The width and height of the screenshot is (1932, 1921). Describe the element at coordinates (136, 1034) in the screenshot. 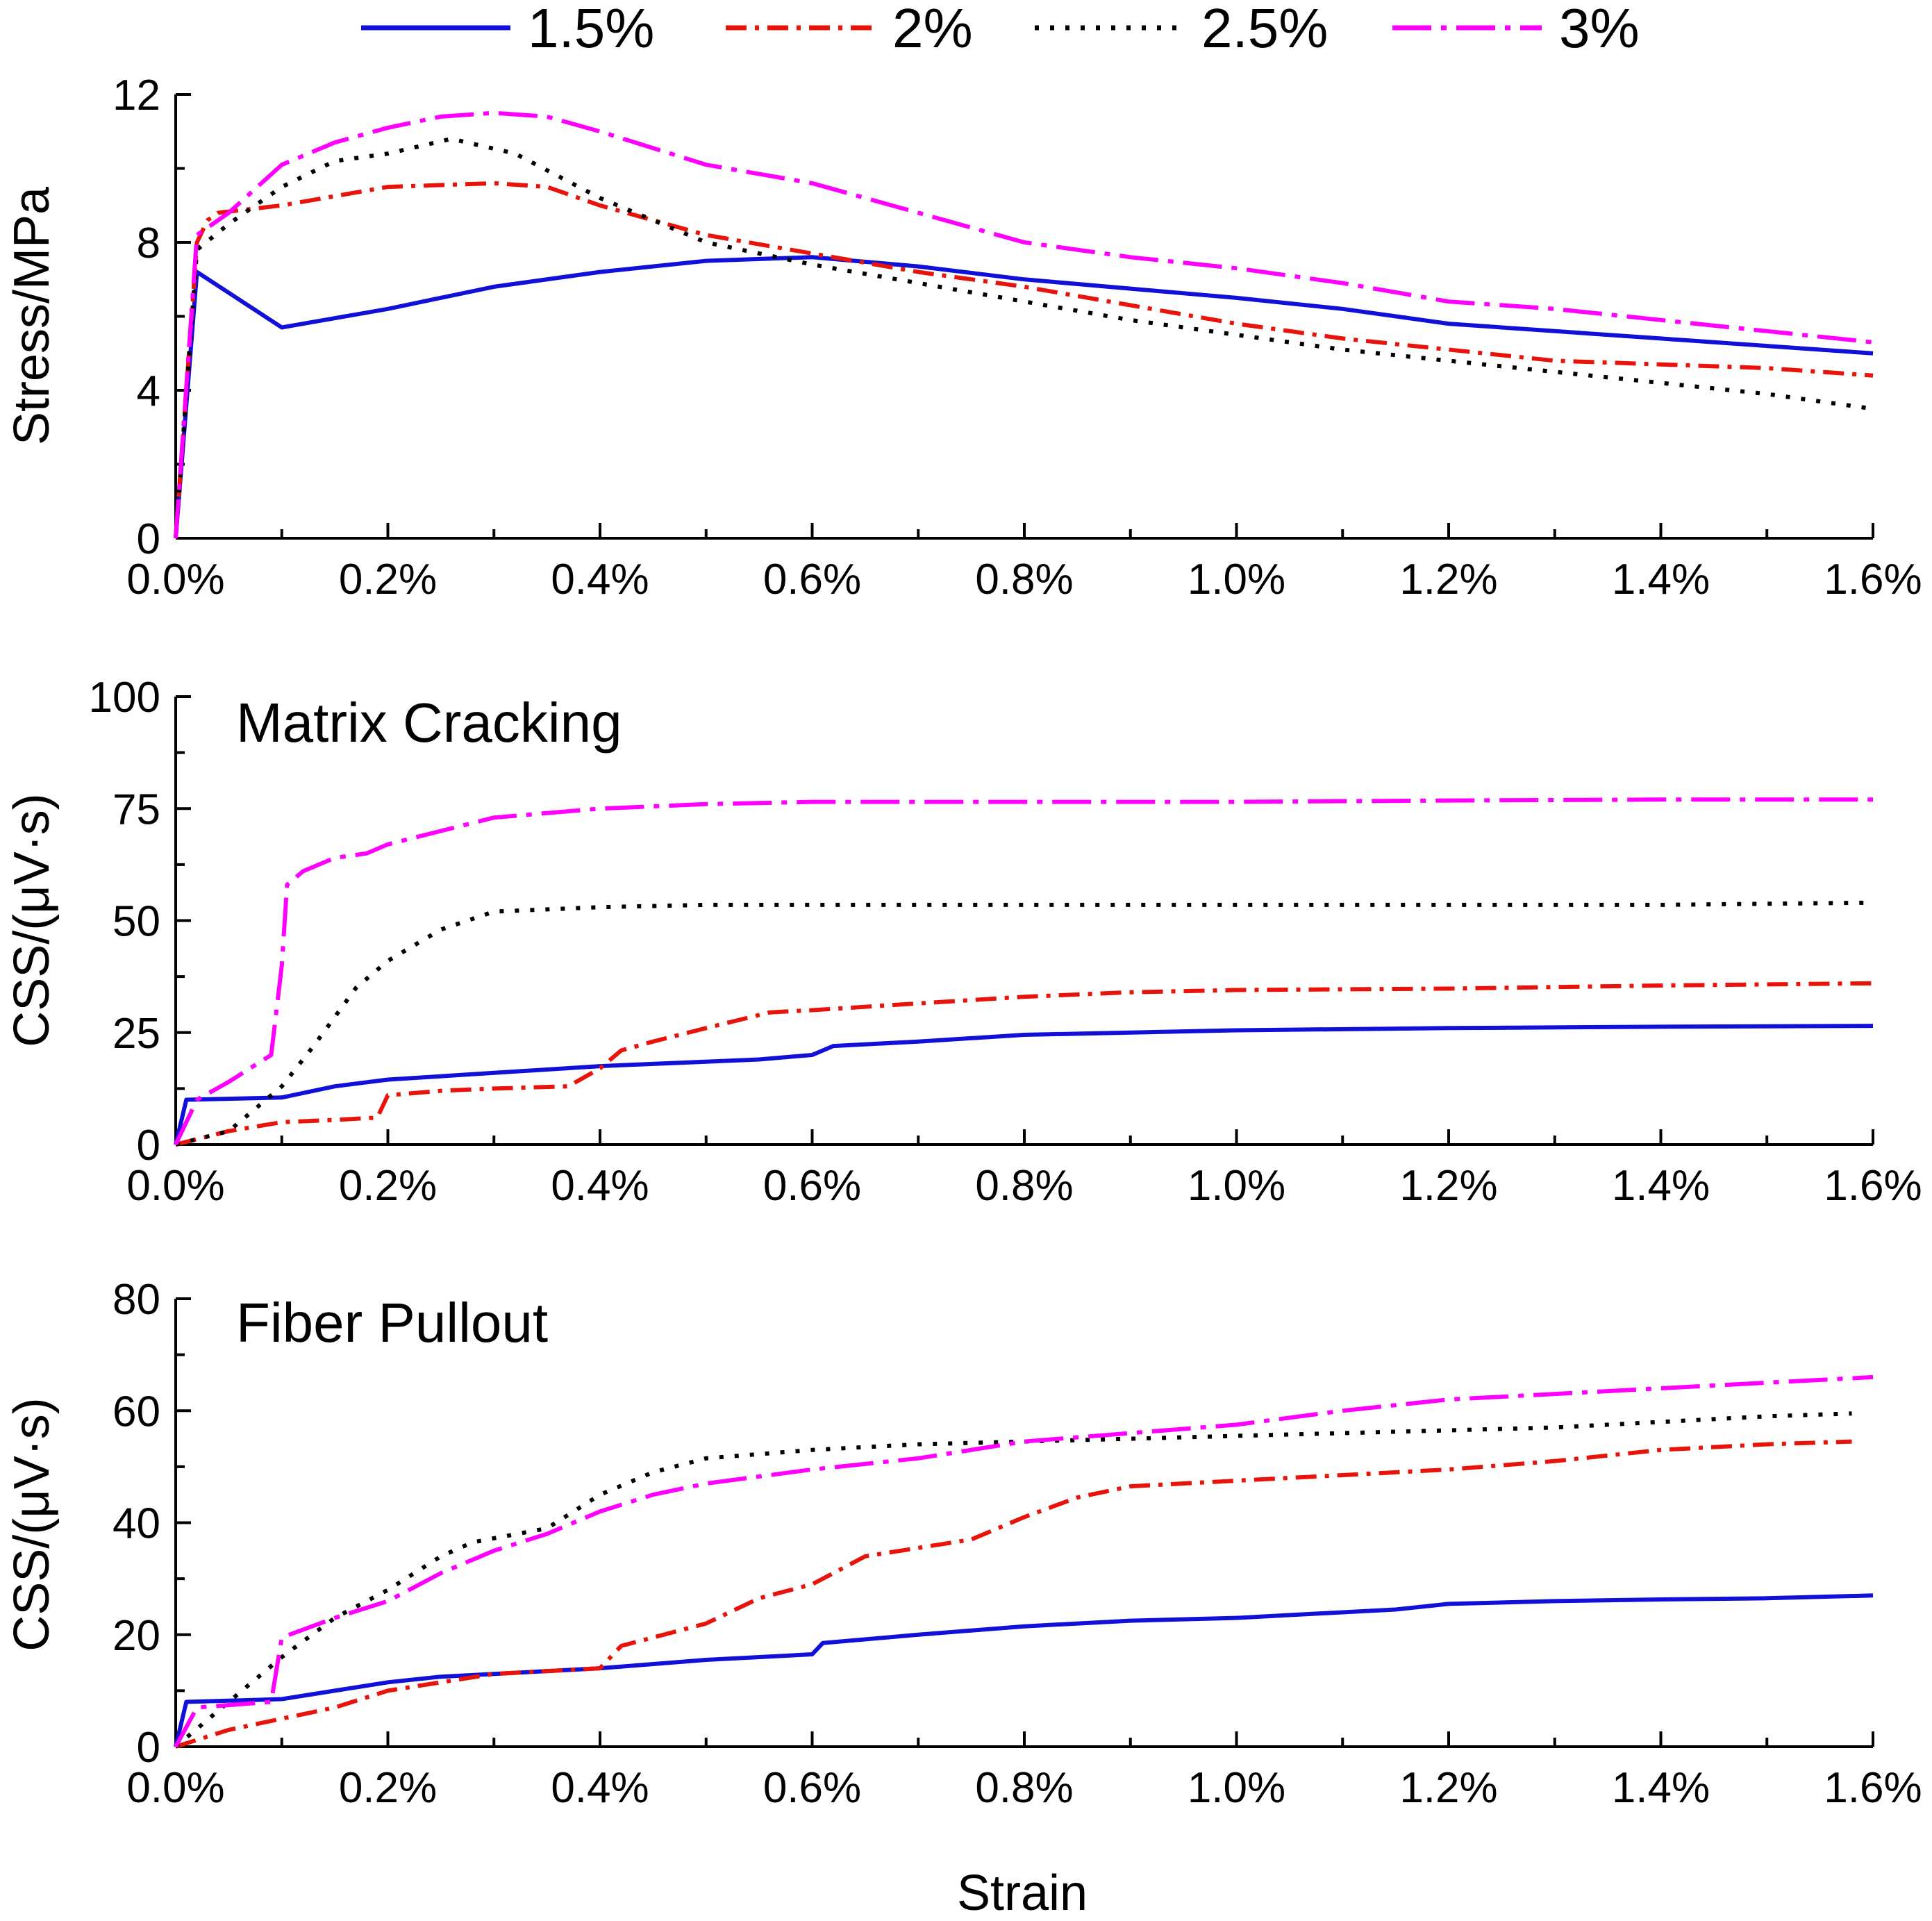

I see `y-tick-label: 25` at that location.